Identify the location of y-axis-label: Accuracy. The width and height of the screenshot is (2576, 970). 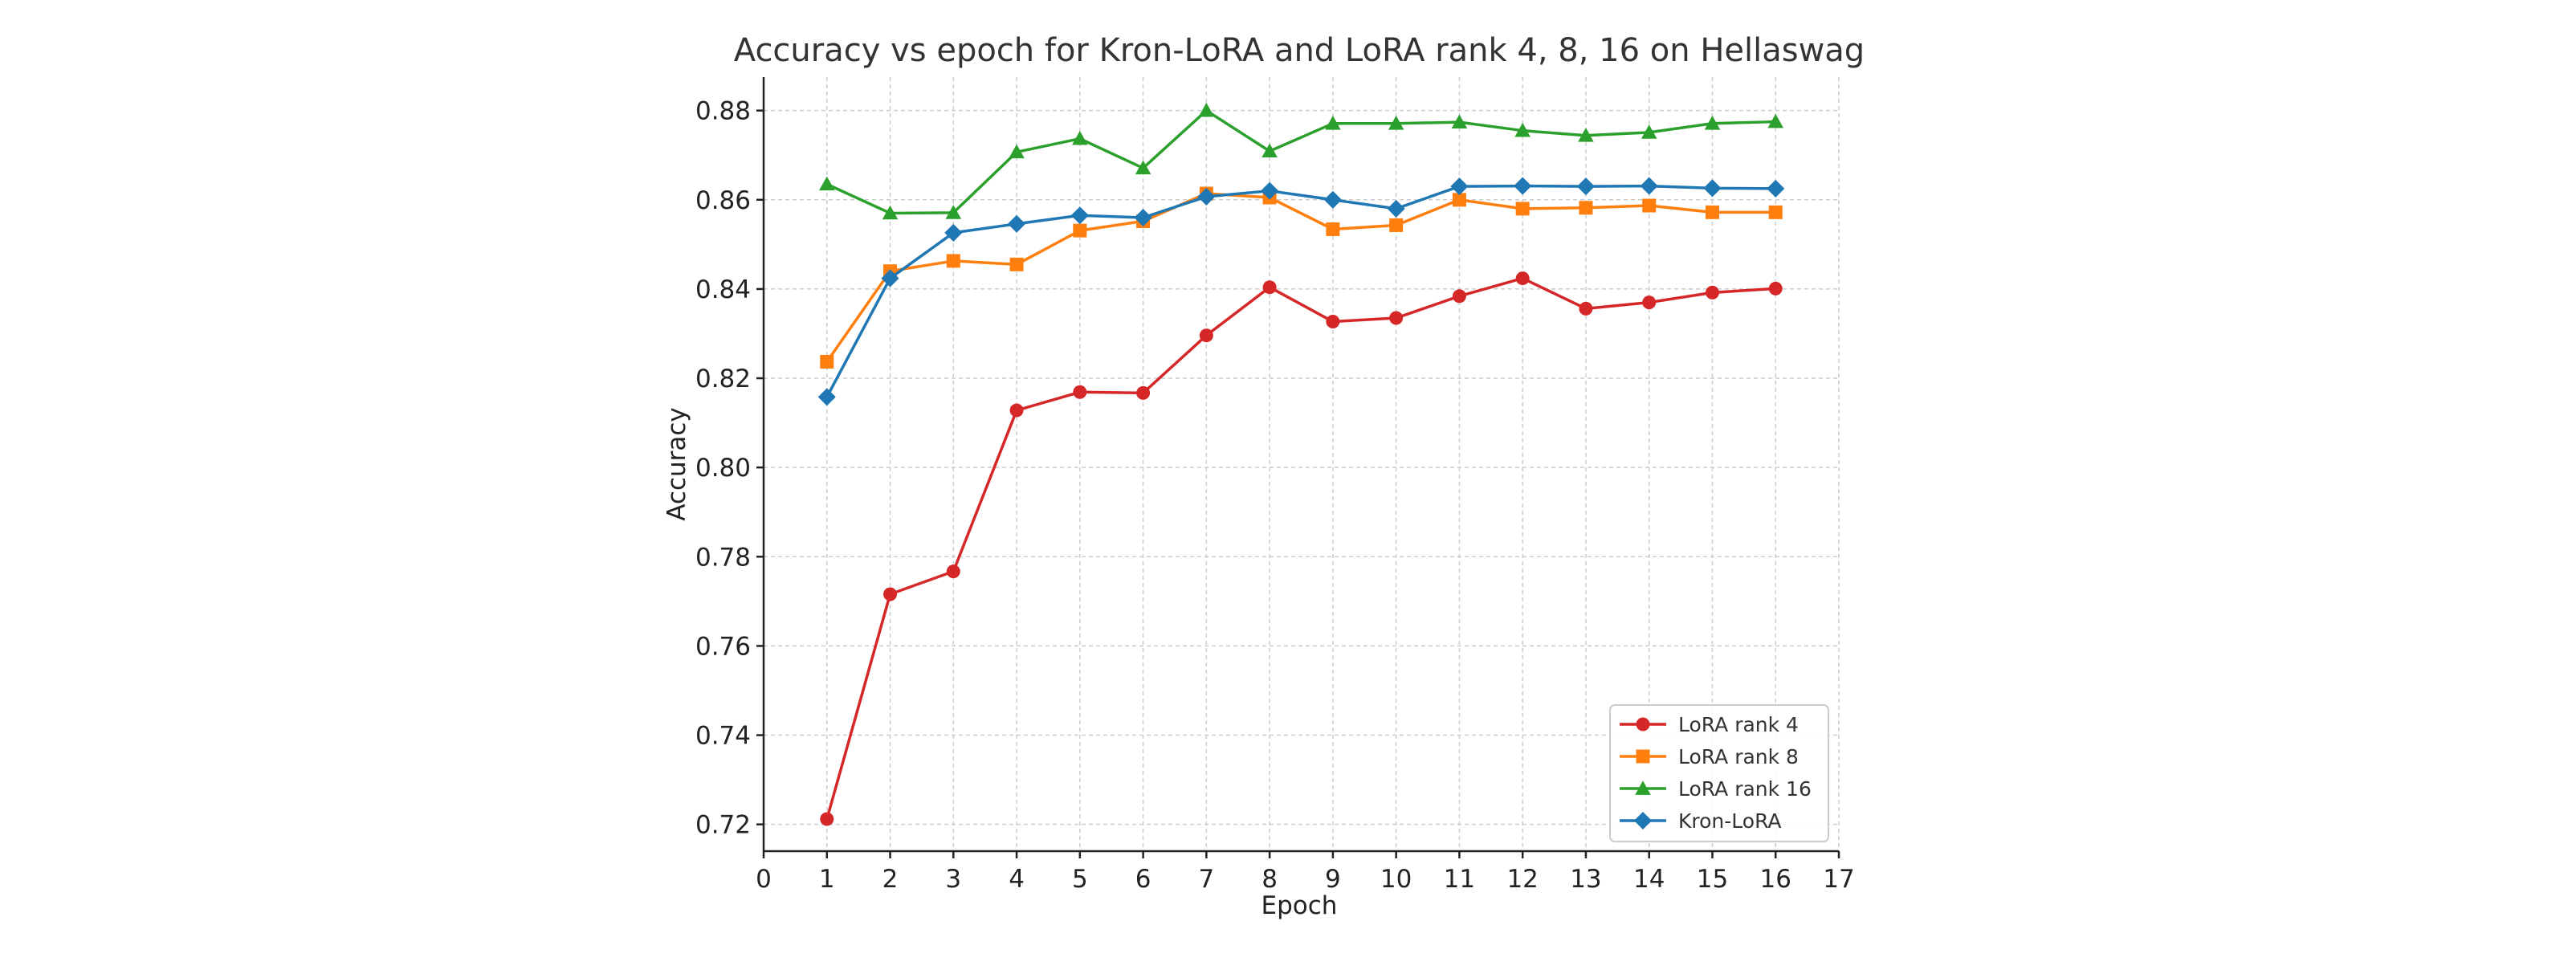
(676, 464).